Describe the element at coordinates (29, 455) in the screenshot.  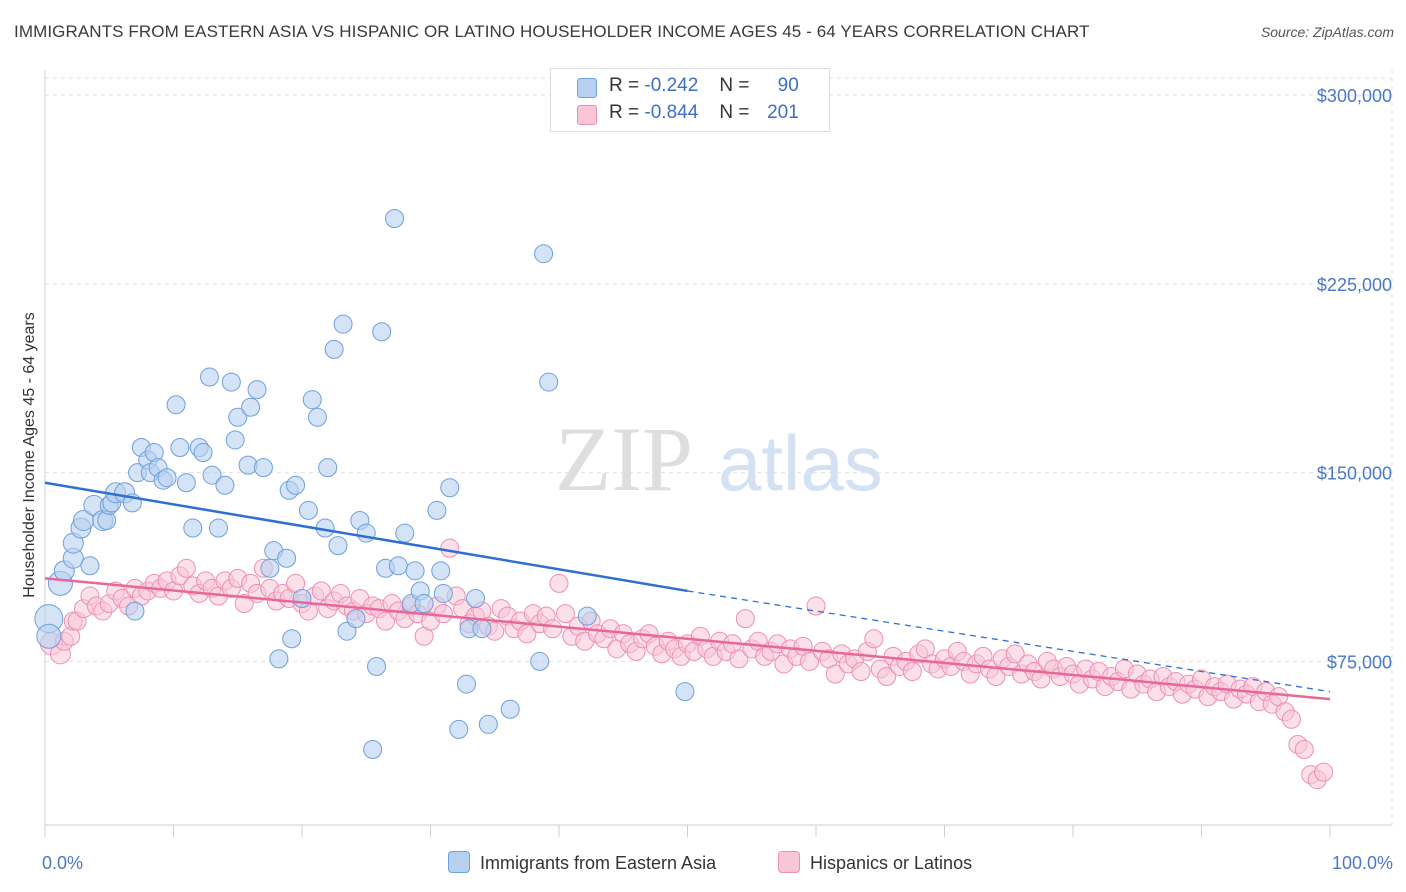
I see `y-axis-label: Householder Income Ages 45 - 64 years` at that location.